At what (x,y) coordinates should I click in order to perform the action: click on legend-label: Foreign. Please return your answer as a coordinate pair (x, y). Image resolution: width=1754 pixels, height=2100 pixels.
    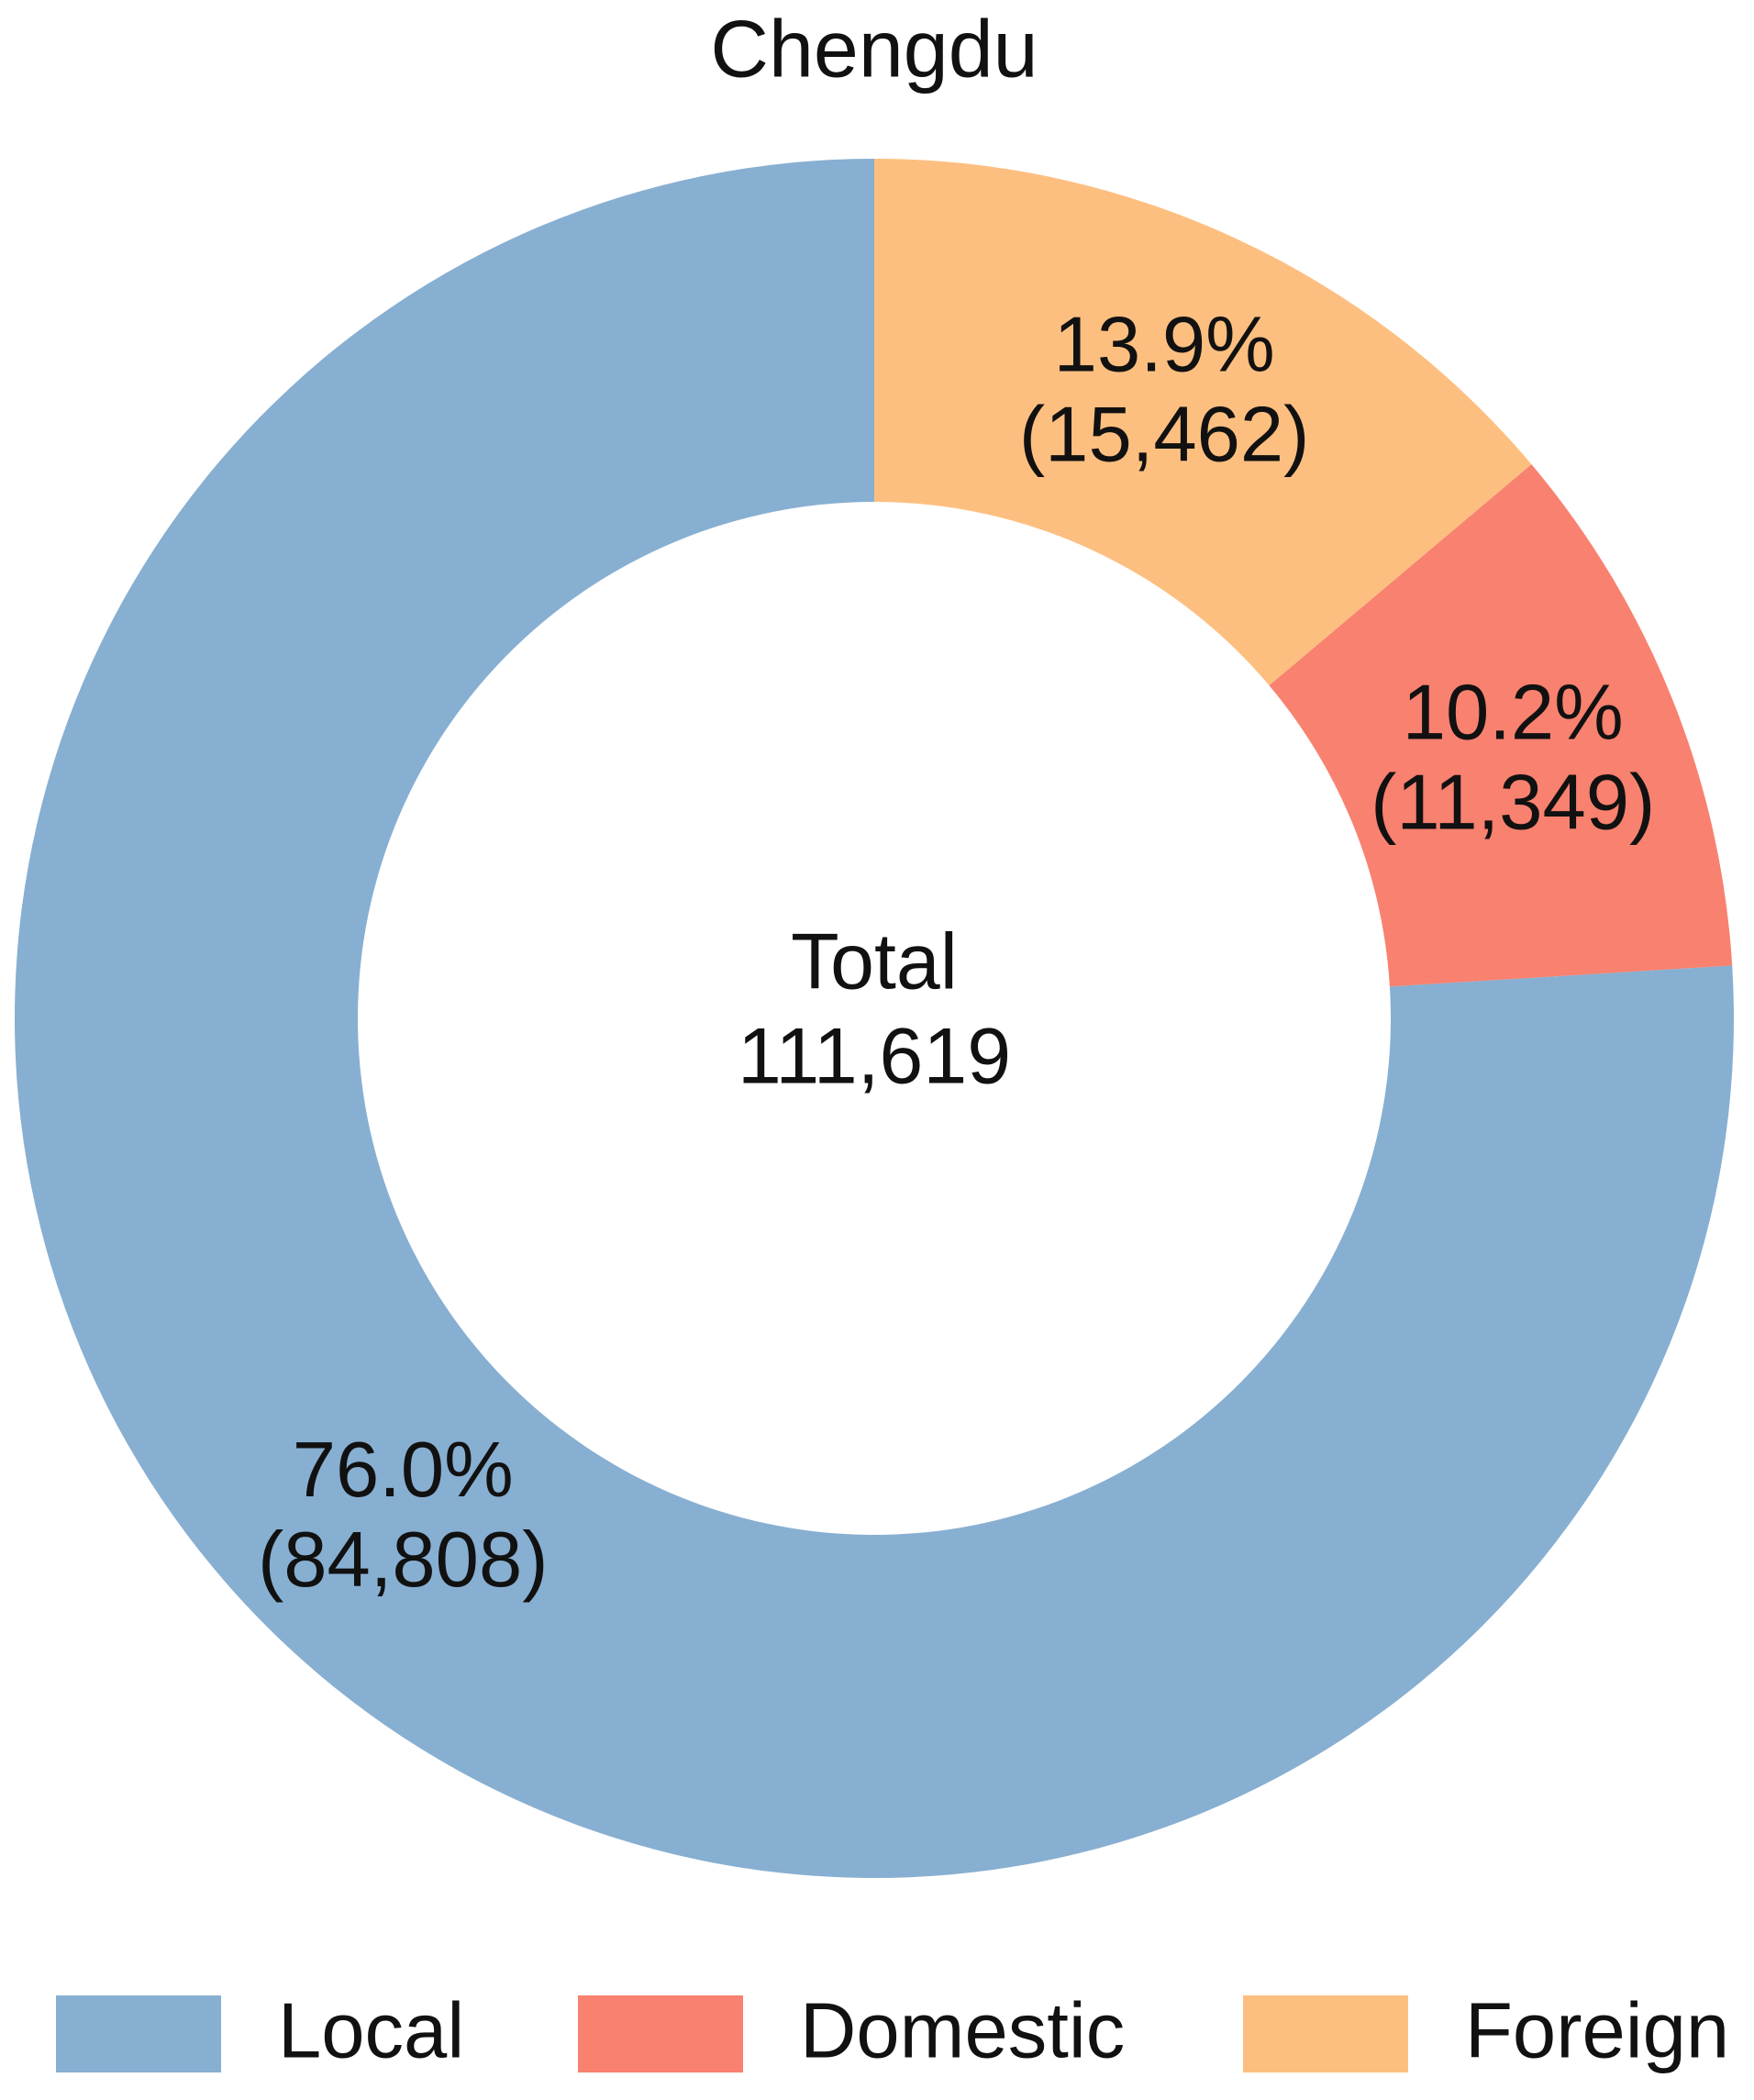
    Looking at the image, I should click on (1597, 2031).